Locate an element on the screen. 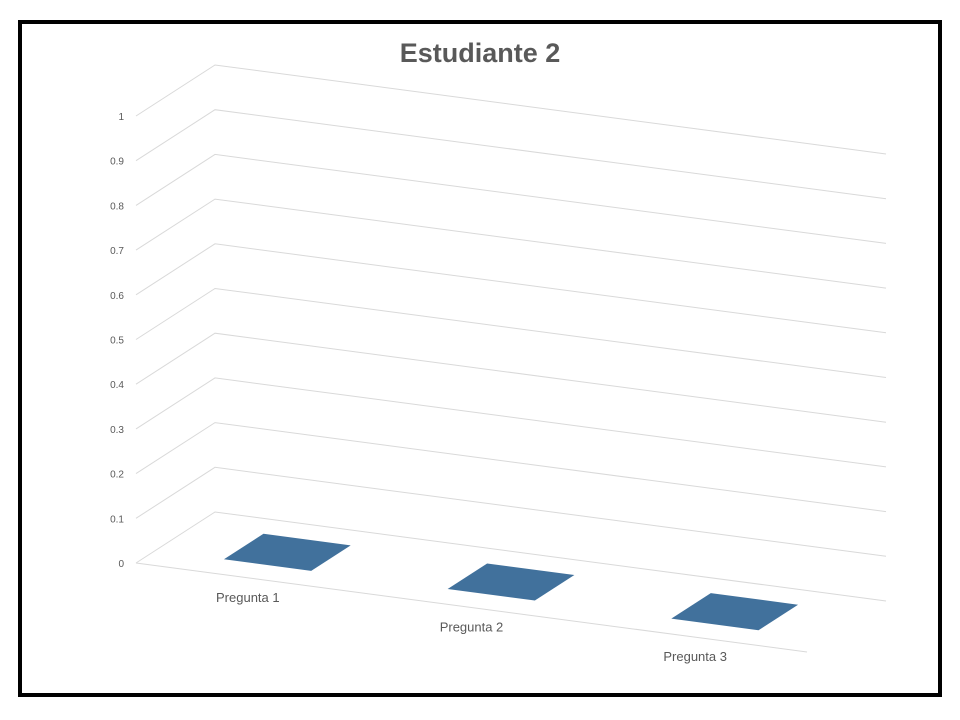  y-tick-label: 0.8 is located at coordinates (117, 206).